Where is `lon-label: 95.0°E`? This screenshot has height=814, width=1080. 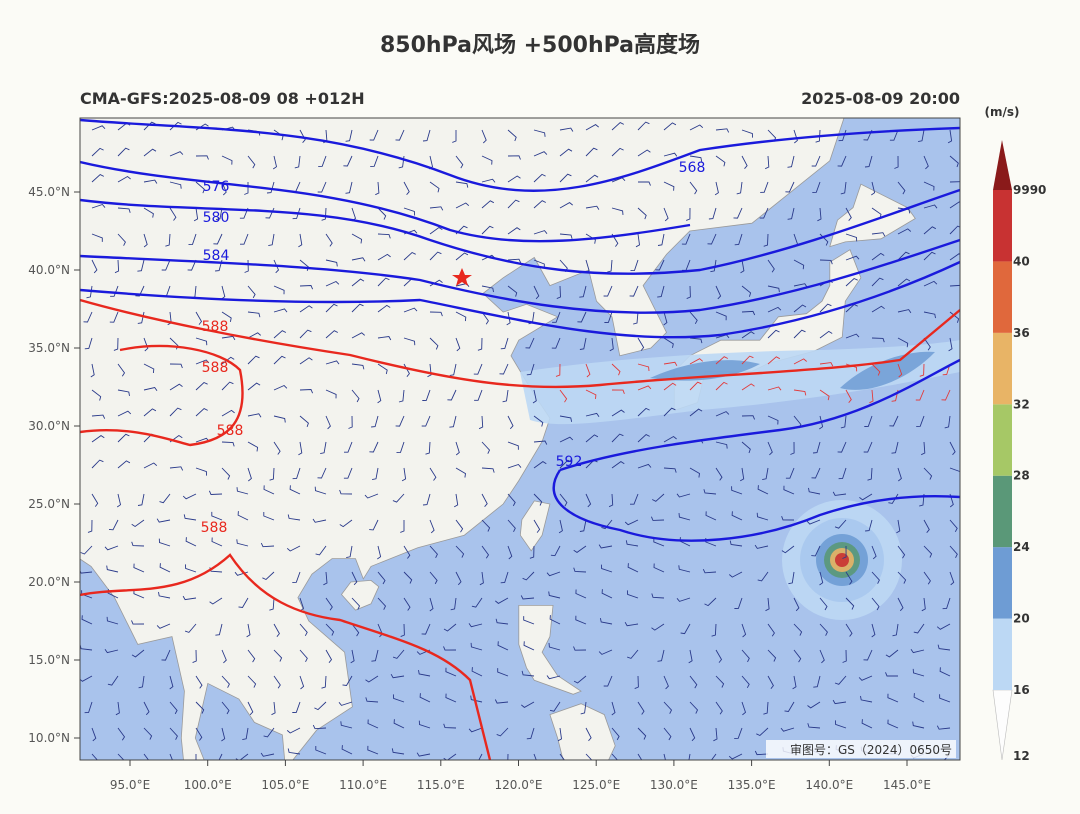 lon-label: 95.0°E is located at coordinates (130, 785).